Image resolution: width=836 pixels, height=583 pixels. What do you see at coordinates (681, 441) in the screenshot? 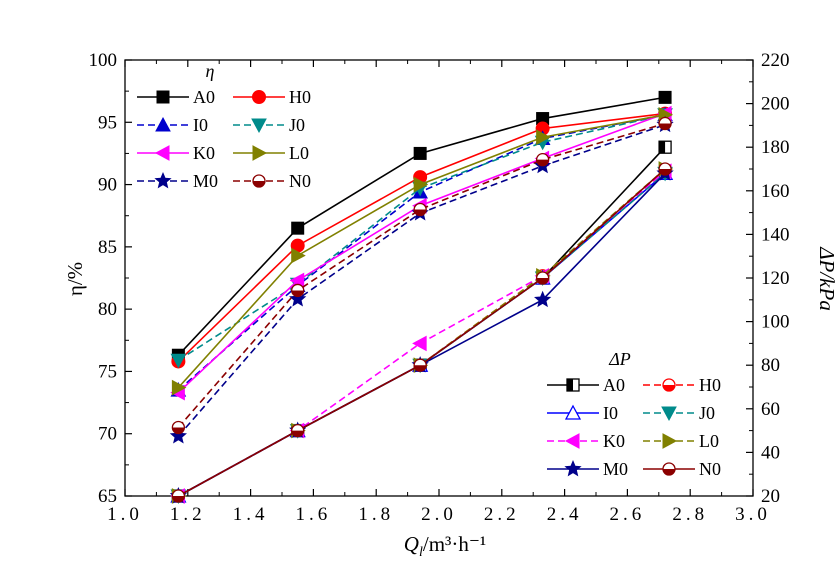
I see `dp-legend-item-l0: L0` at bounding box center [681, 441].